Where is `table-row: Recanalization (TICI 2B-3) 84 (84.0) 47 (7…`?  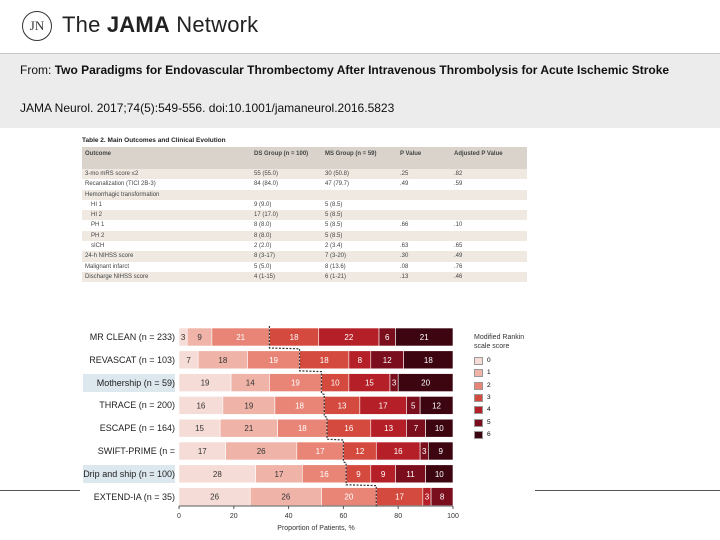
table-row: Recanalization (TICI 2B-3) 84 (84.0) 47 (7… is located at coordinates (304, 184).